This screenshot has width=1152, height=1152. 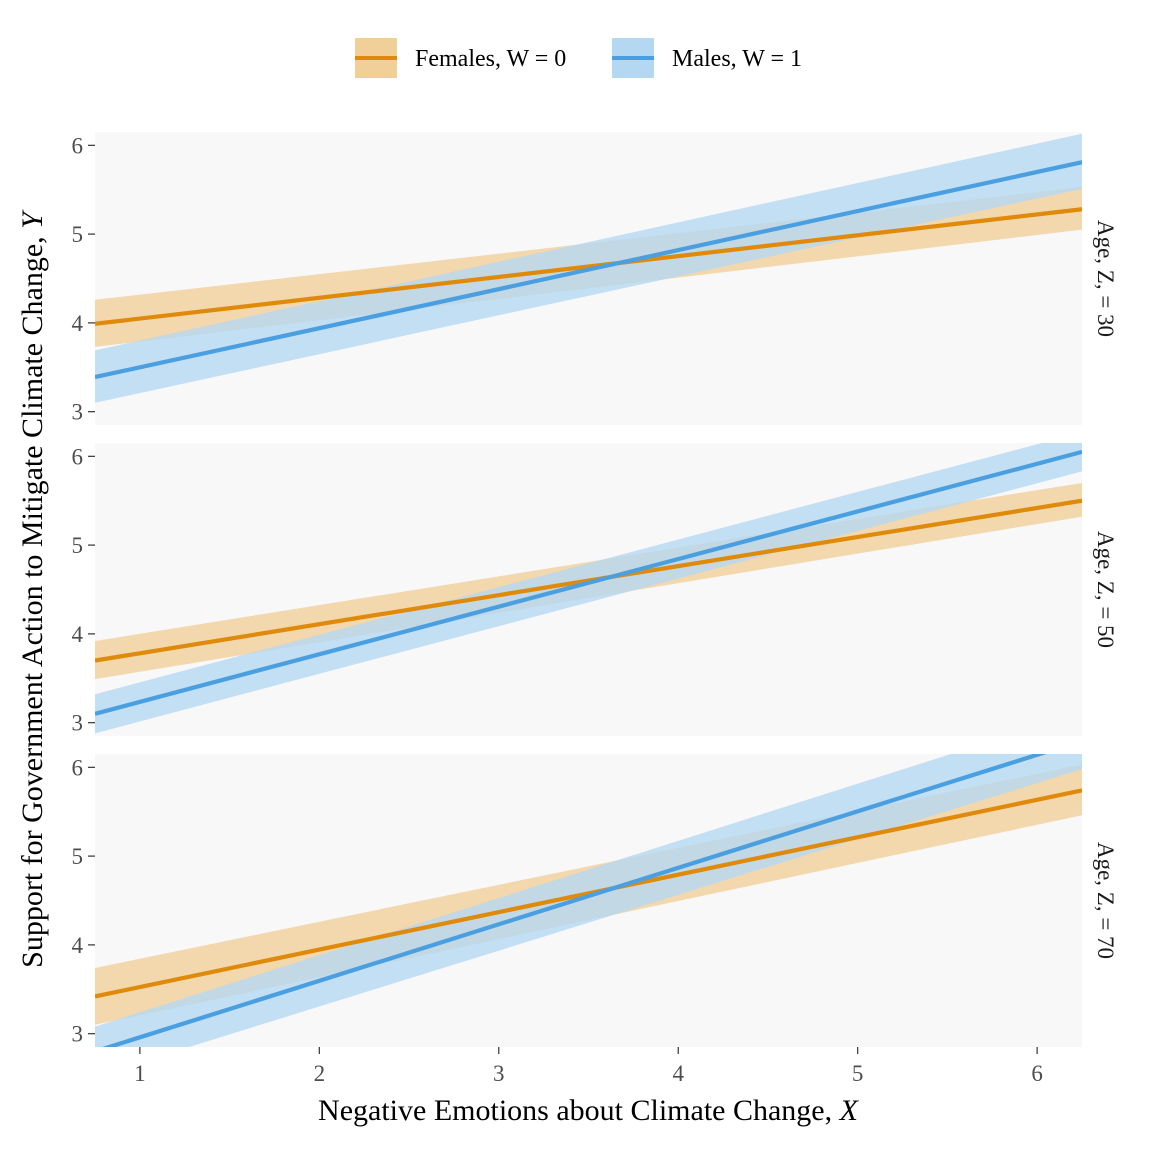 What do you see at coordinates (737, 59) in the screenshot?
I see `legend-label: Males, W = 1` at bounding box center [737, 59].